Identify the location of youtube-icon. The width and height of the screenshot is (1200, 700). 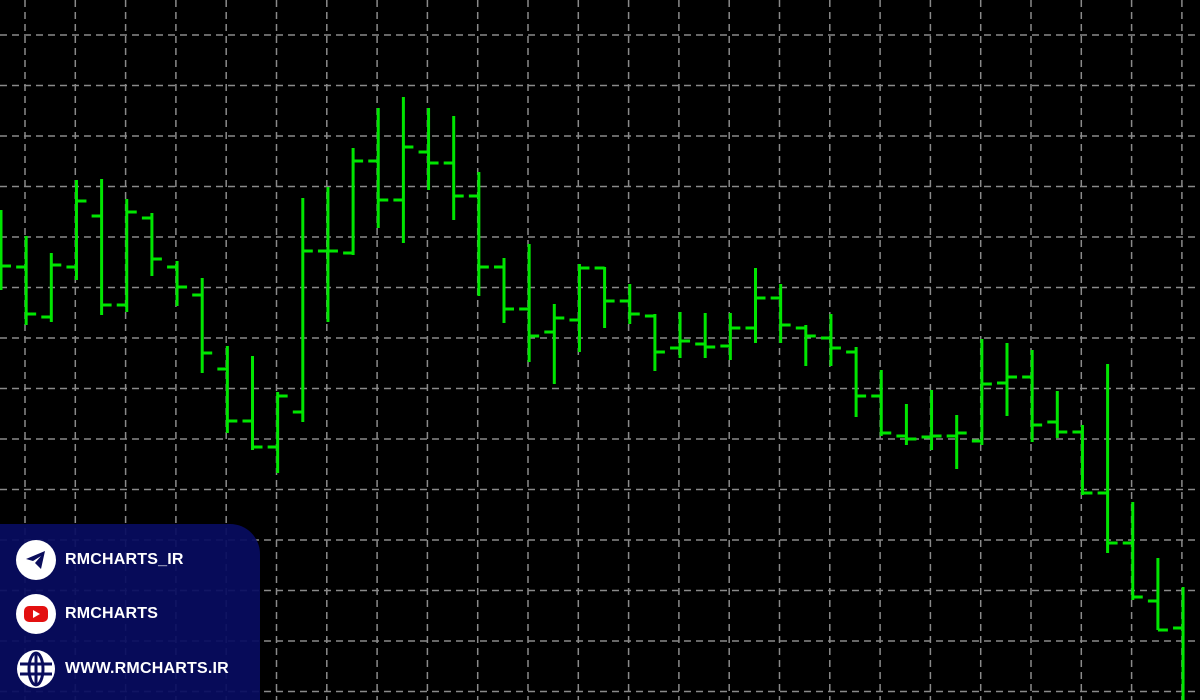
(36, 614).